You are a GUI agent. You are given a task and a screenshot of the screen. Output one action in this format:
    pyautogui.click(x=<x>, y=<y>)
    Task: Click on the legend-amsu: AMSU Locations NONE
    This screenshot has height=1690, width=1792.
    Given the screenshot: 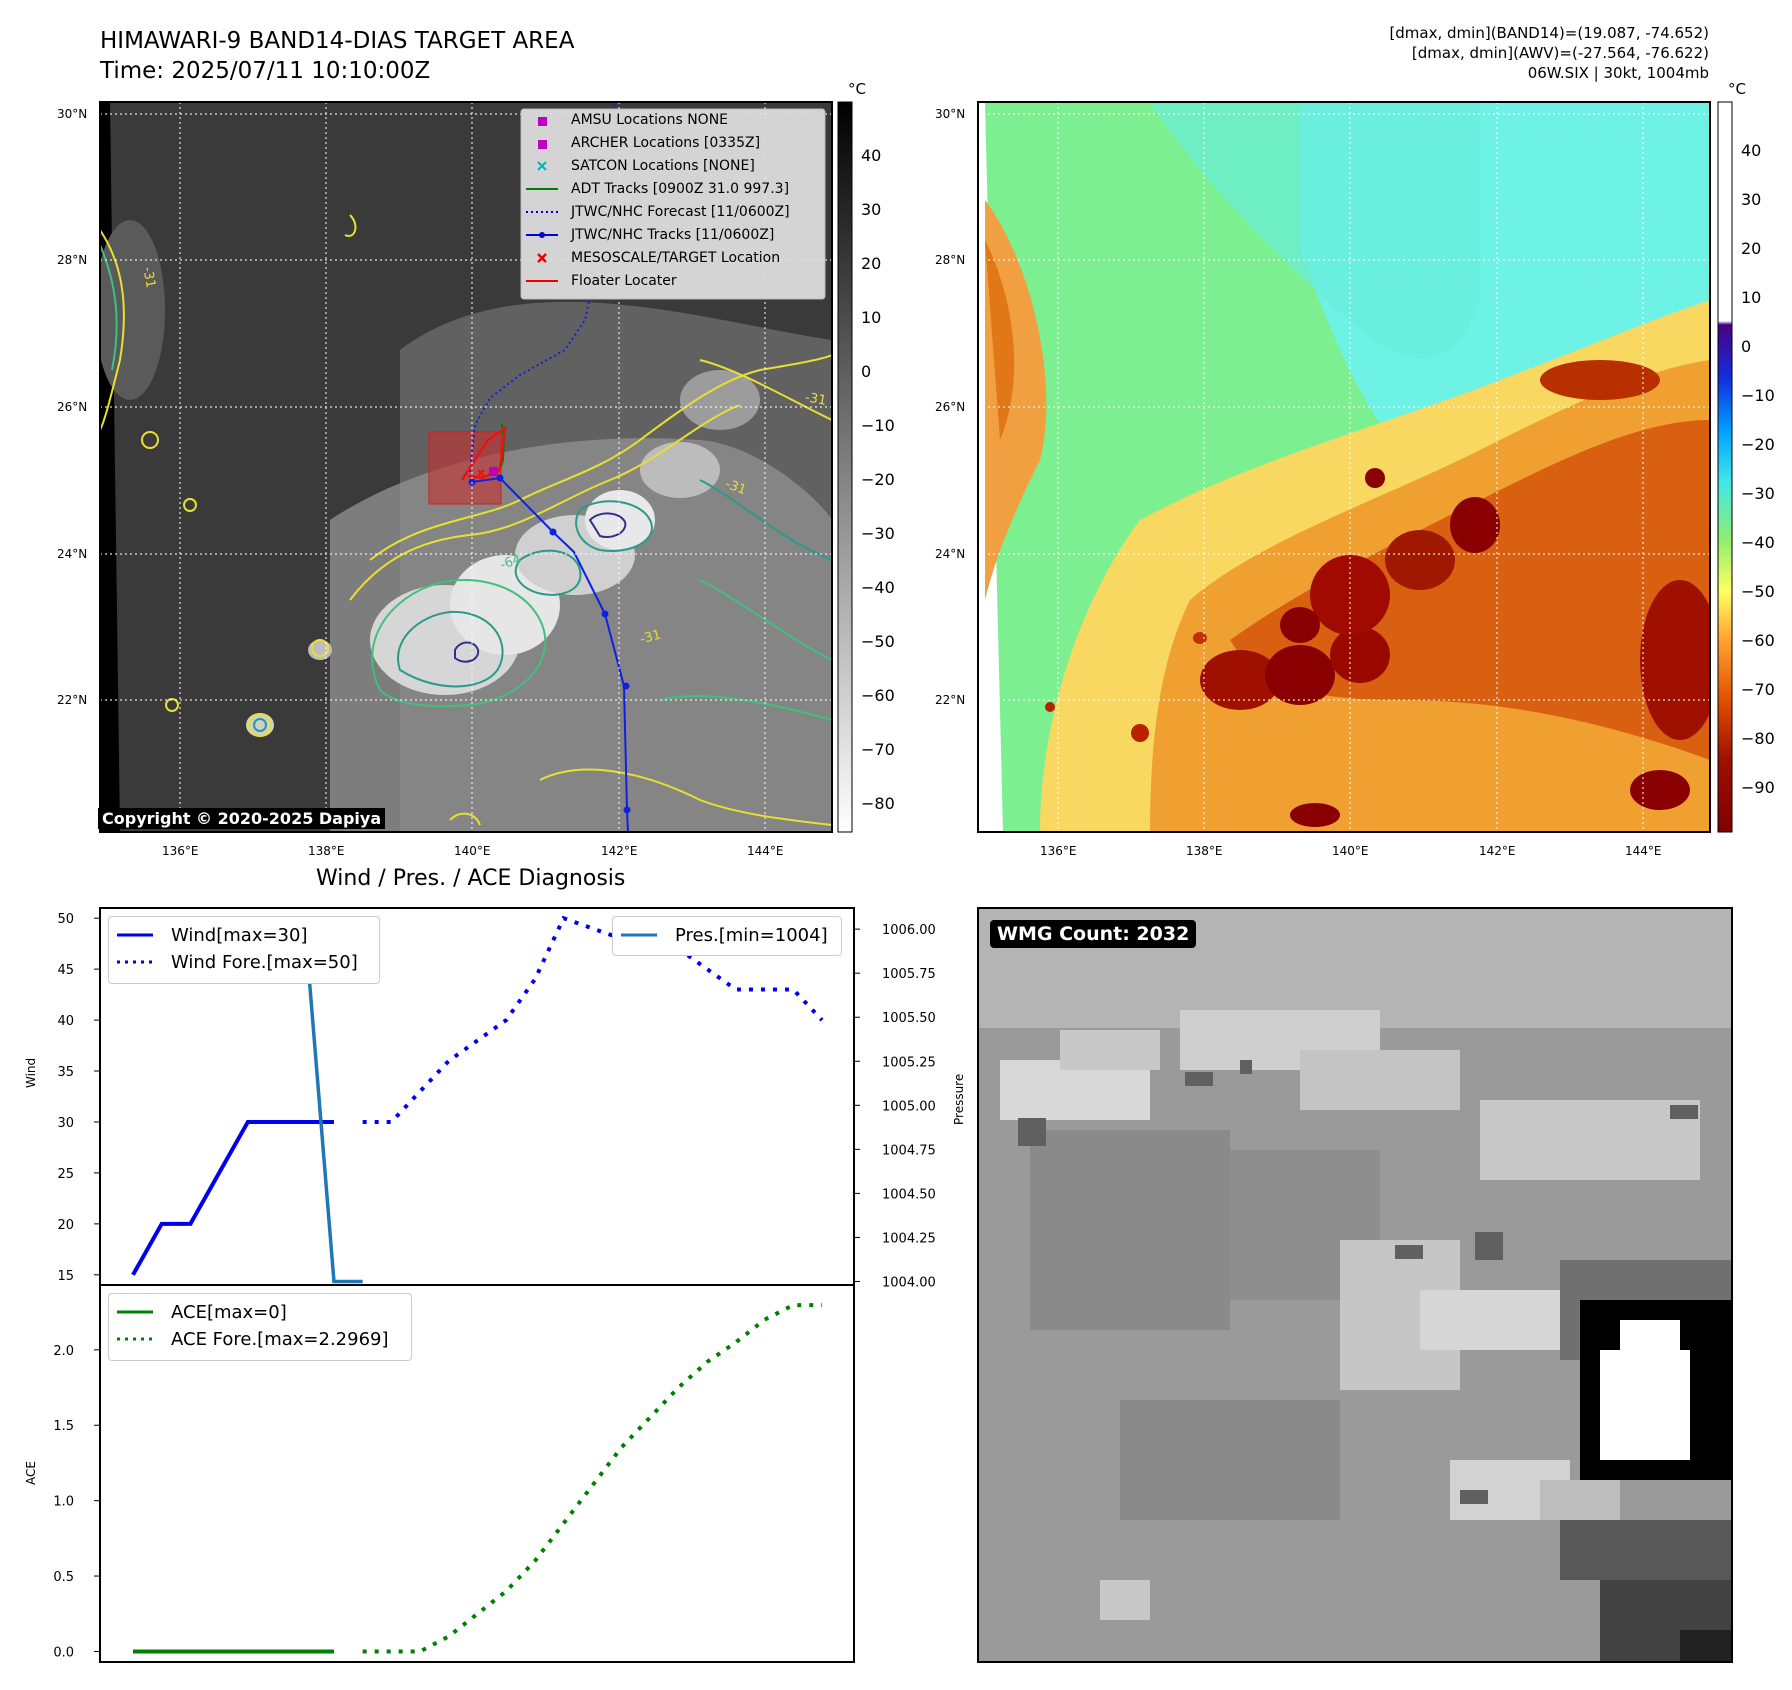 What is the action you would take?
    pyautogui.click(x=650, y=120)
    